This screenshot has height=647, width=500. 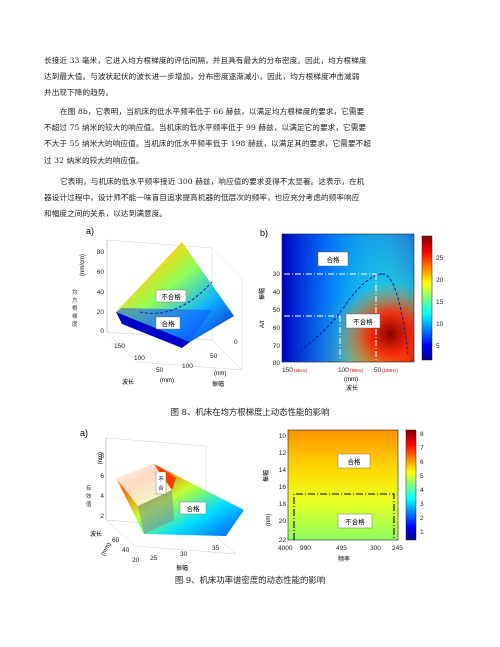 I want to click on fig8a-zlabel-4: 梯, so click(x=75, y=316).